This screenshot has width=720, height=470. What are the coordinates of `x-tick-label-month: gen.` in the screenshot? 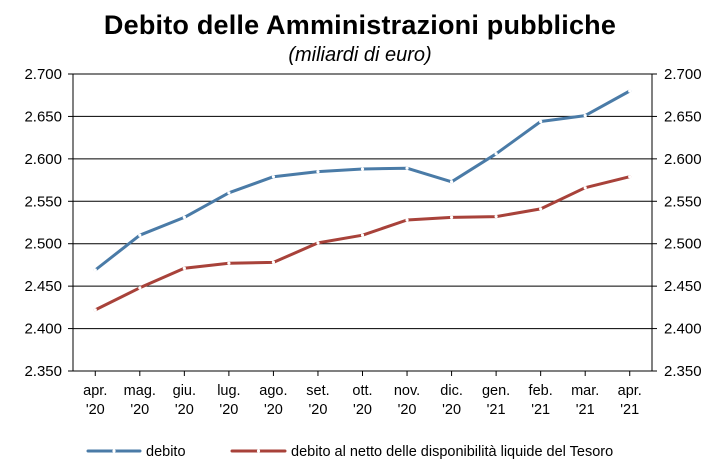 It's located at (496, 391).